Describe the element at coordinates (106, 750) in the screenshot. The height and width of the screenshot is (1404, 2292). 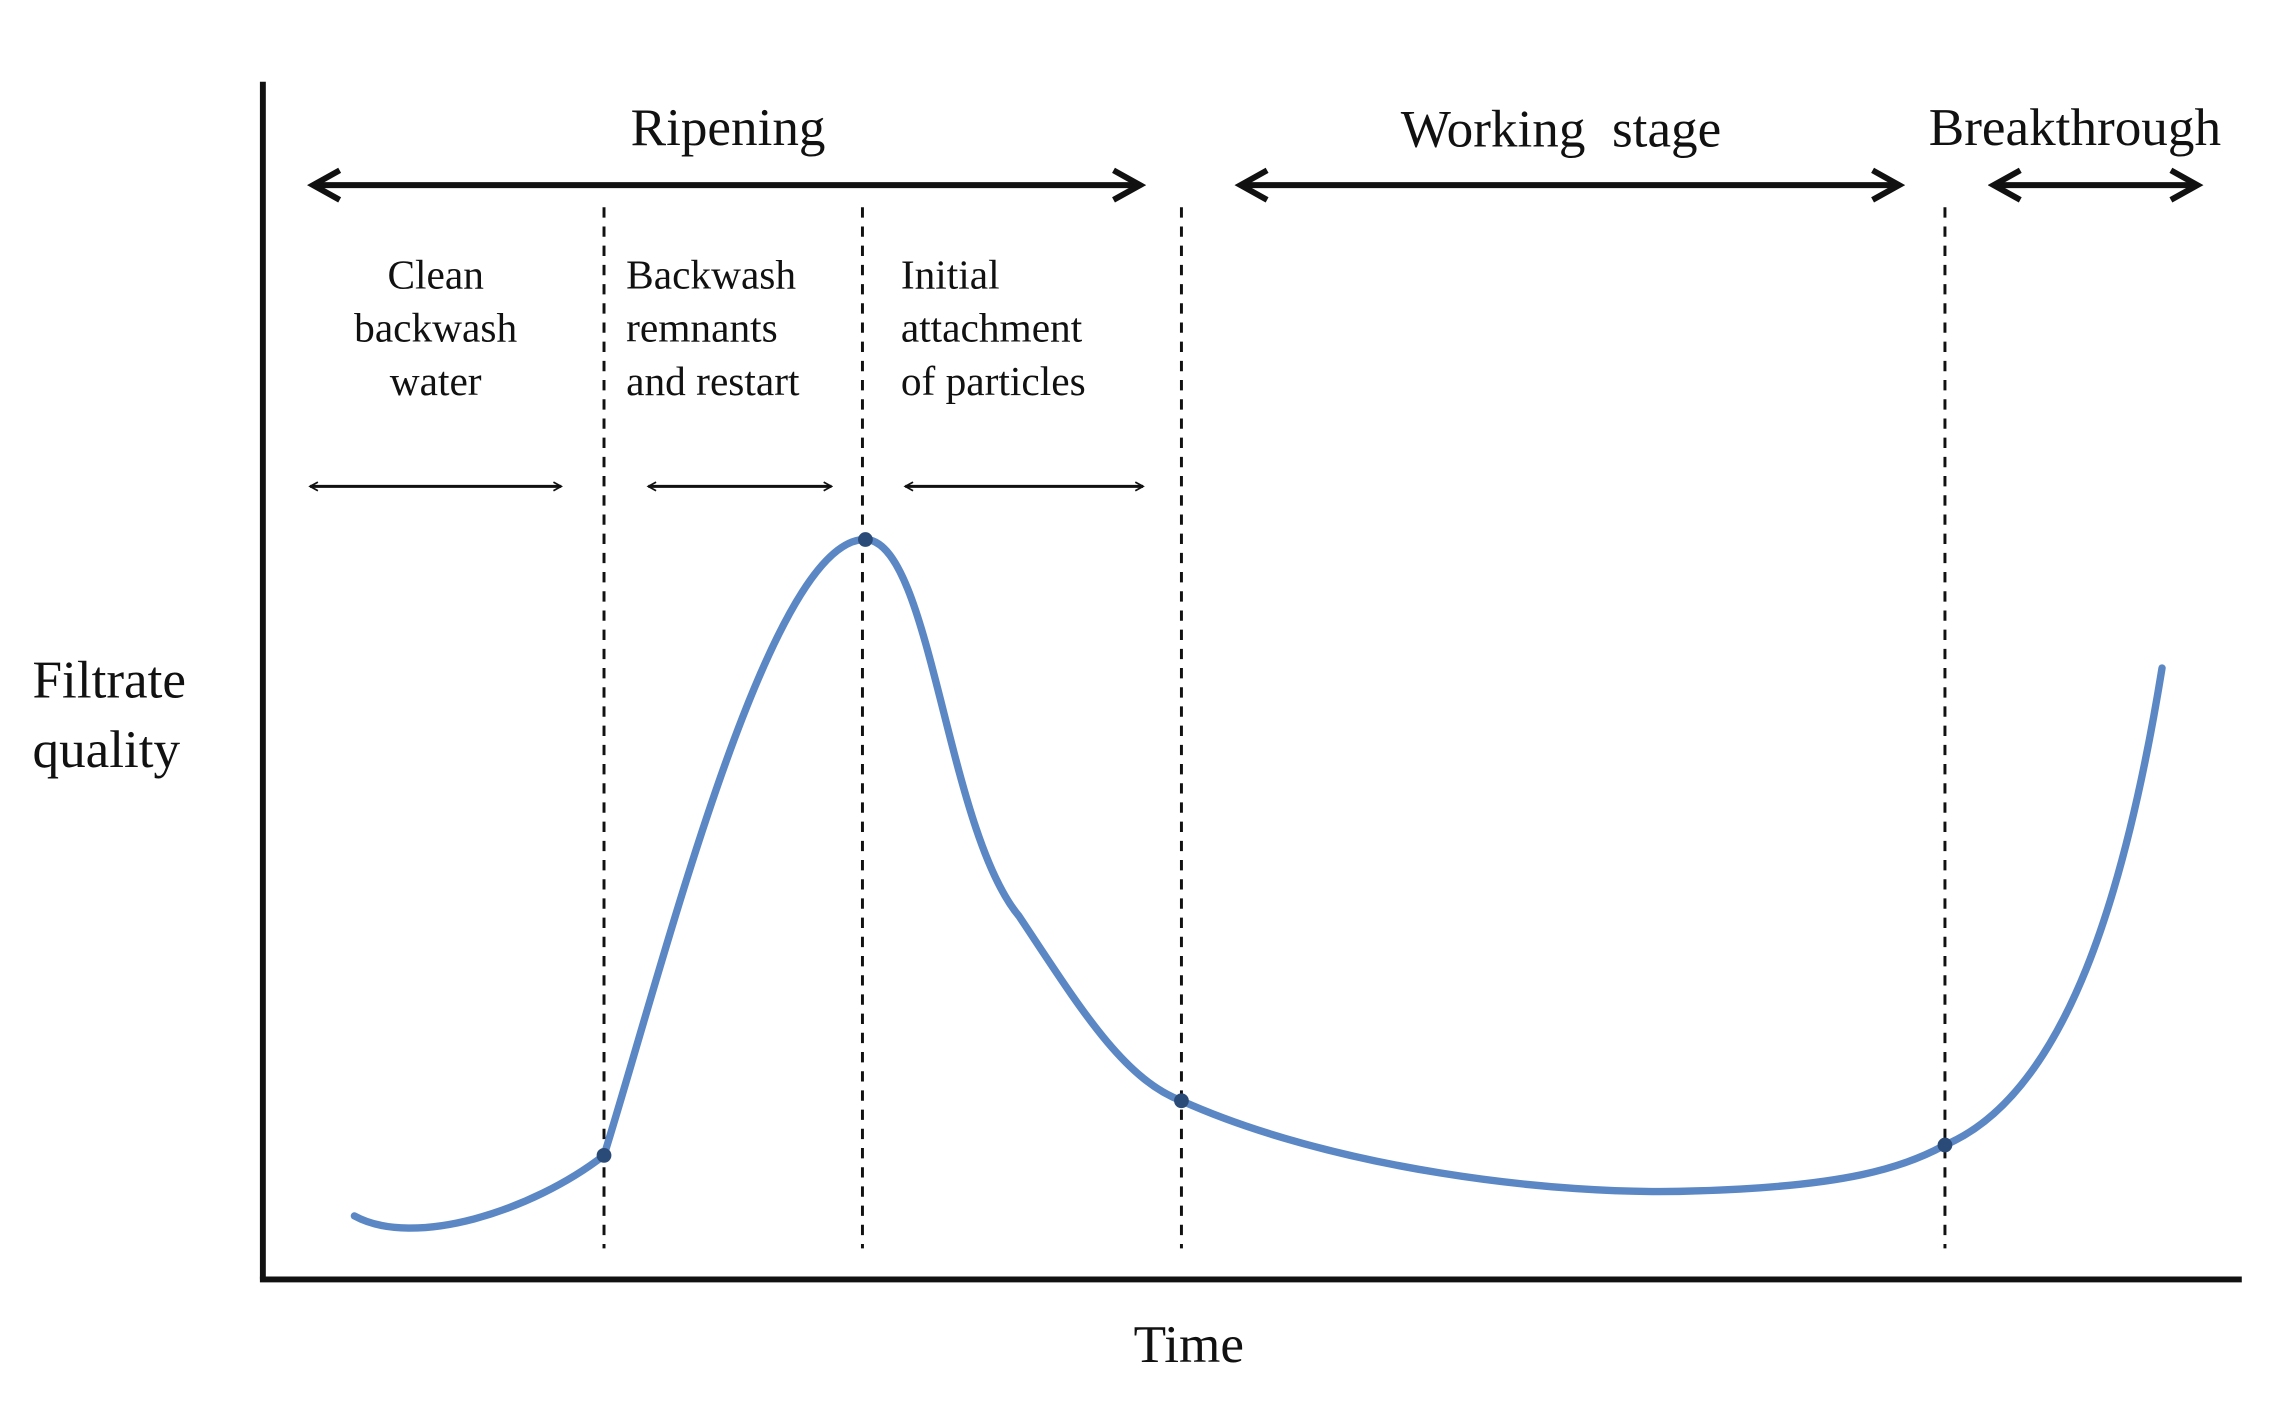
I see `y-axis-label: quality` at that location.